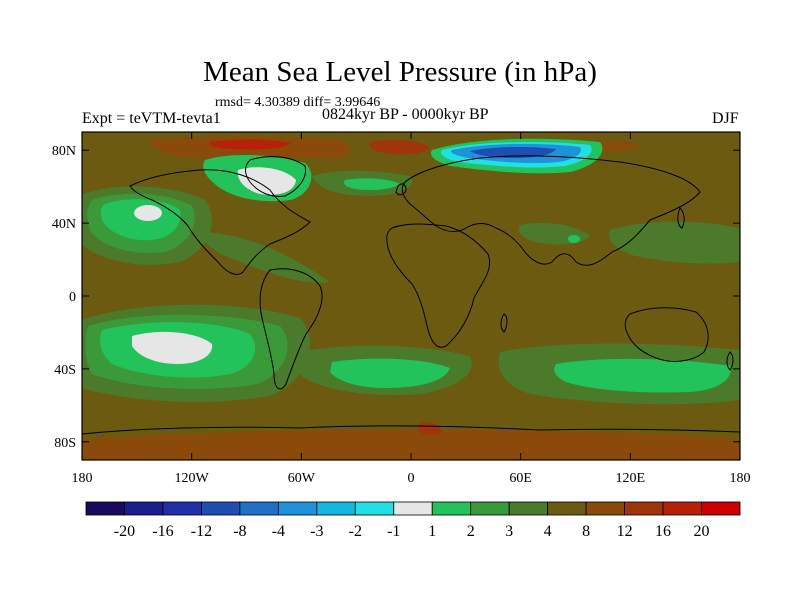  Describe the element at coordinates (148, 213) in the screenshot. I see `north-pacific-core` at that location.